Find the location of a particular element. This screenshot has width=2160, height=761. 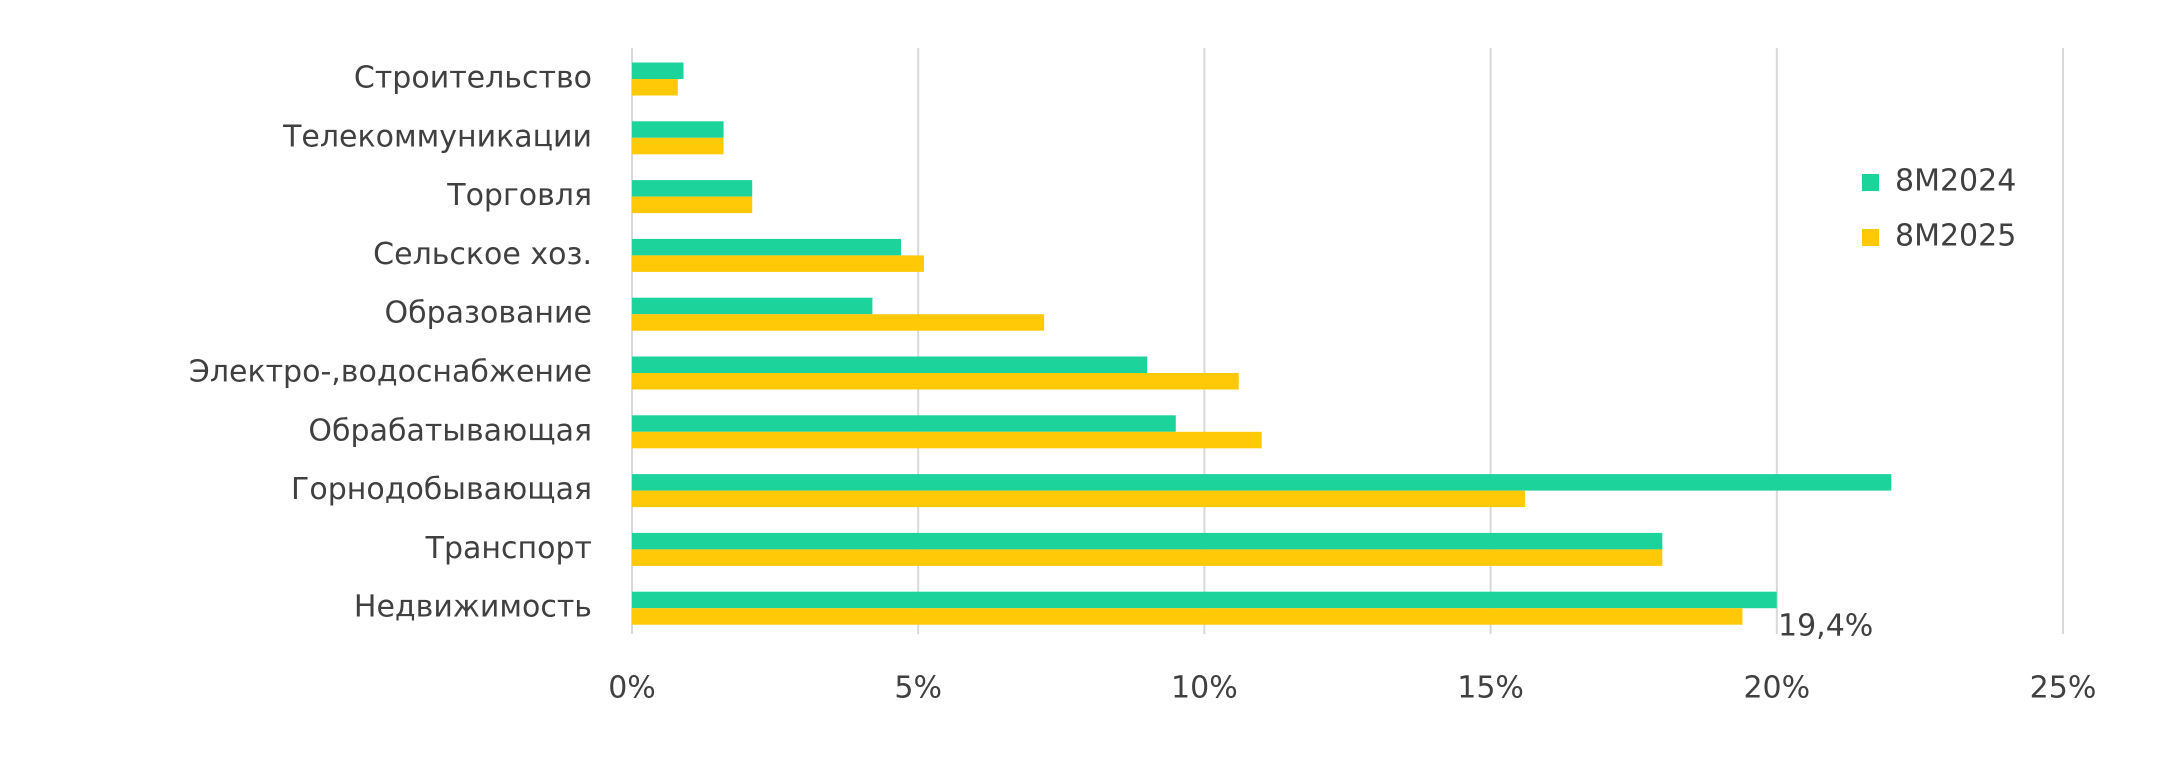

y-tick-label: Телекоммуникации is located at coordinates (437, 136).